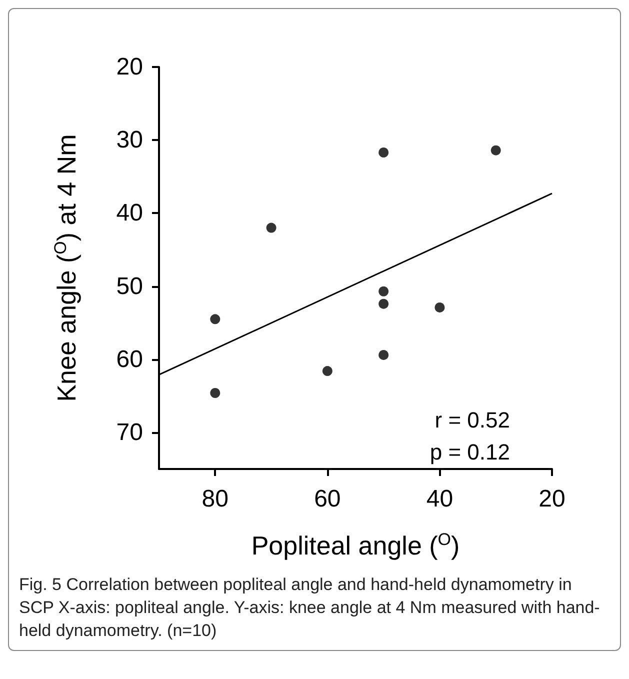 The width and height of the screenshot is (629, 679). I want to click on y-tick-label: 60, so click(129, 359).